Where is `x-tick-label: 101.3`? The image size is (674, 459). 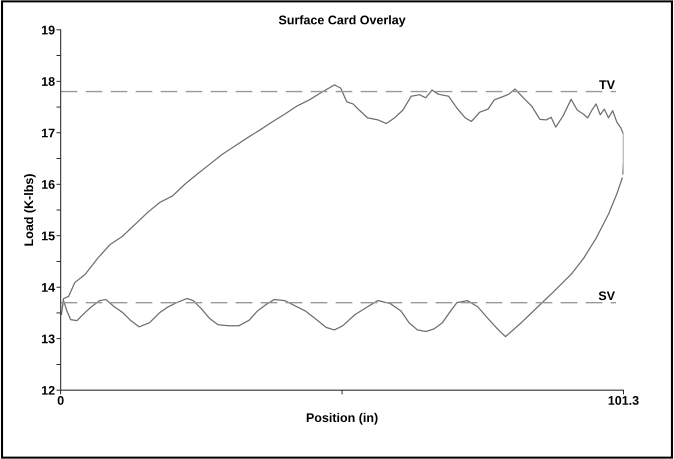 x-tick-label: 101.3 is located at coordinates (623, 400).